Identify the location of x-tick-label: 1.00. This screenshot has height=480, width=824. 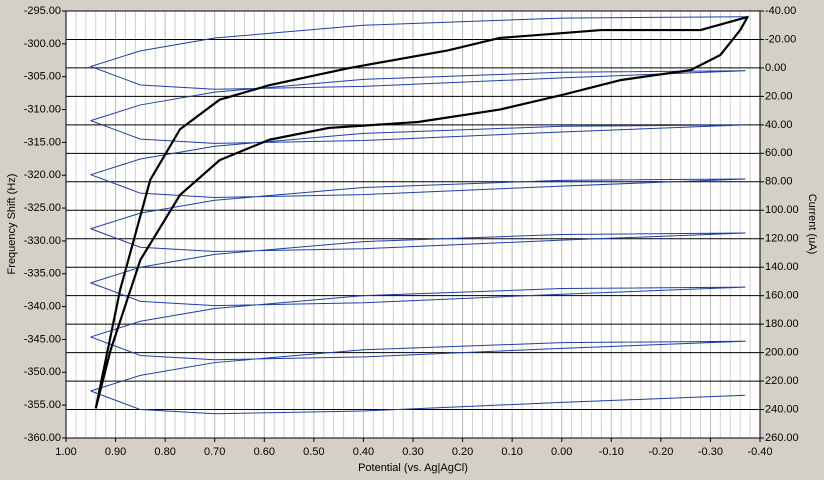
(65, 452).